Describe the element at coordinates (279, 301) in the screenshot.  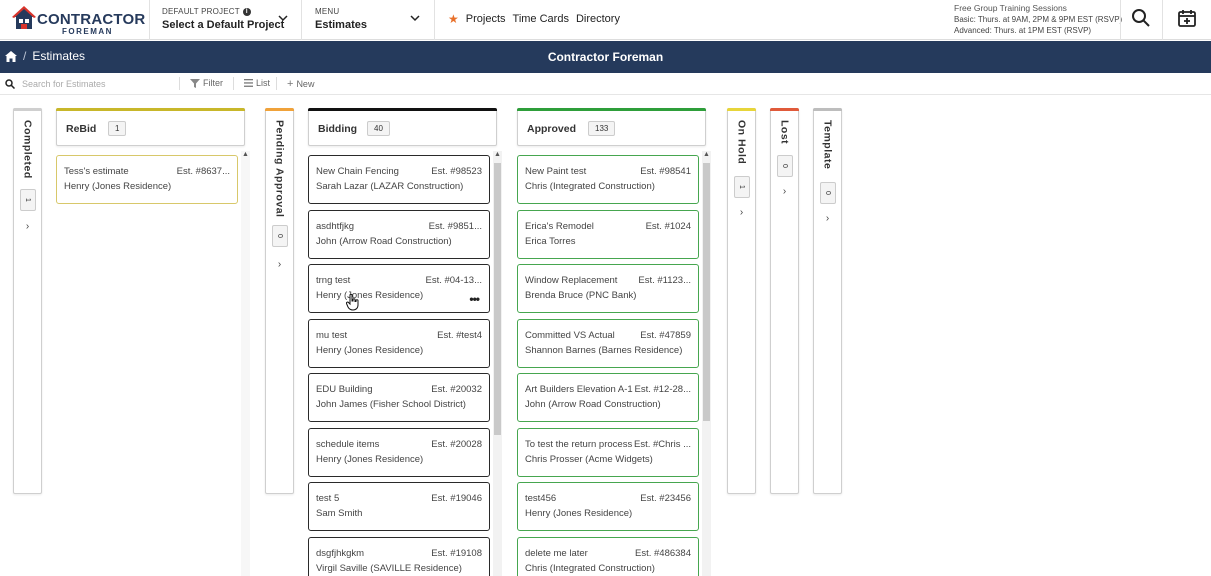
I see `column-pending-approval: Pending Approval 0 ›` at that location.